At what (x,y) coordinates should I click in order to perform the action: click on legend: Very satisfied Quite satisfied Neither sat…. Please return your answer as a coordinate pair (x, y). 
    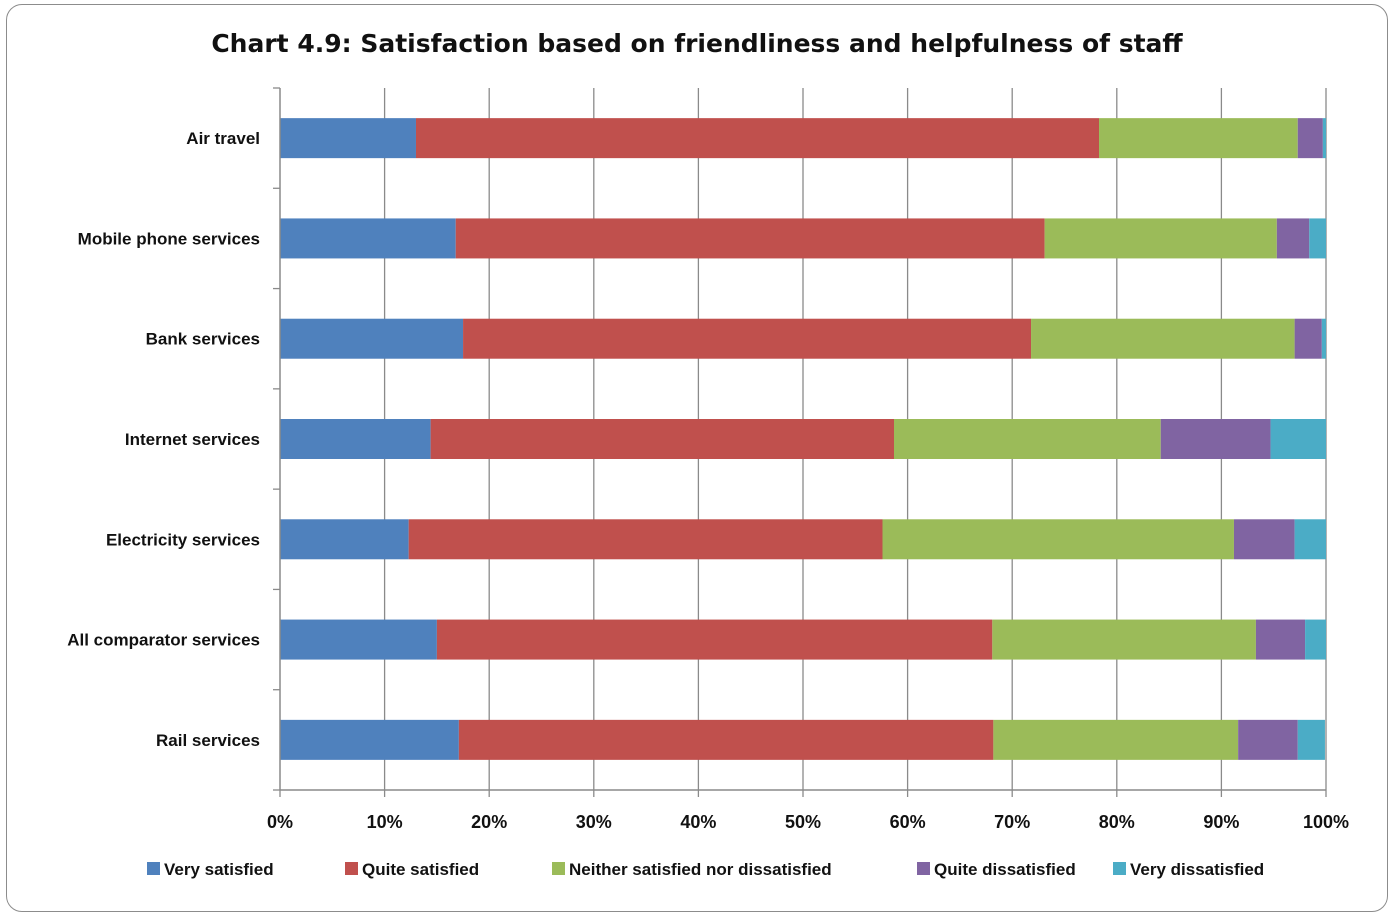
    Looking at the image, I should click on (705, 869).